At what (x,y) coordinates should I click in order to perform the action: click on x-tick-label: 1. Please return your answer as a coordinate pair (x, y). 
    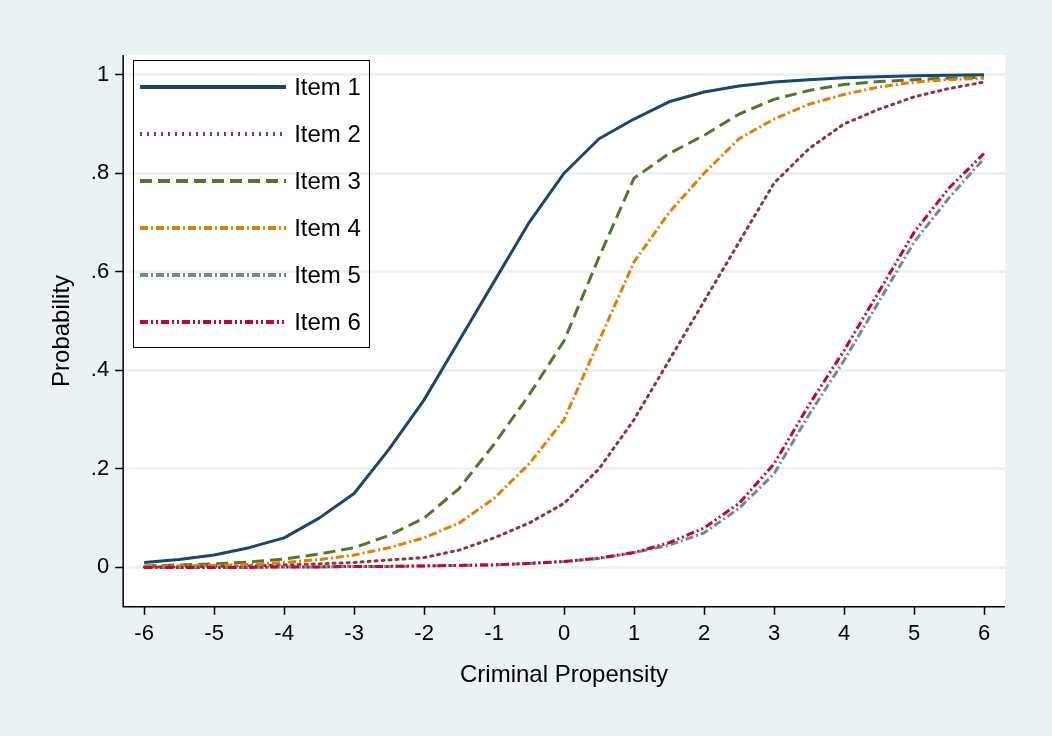
    Looking at the image, I should click on (634, 633).